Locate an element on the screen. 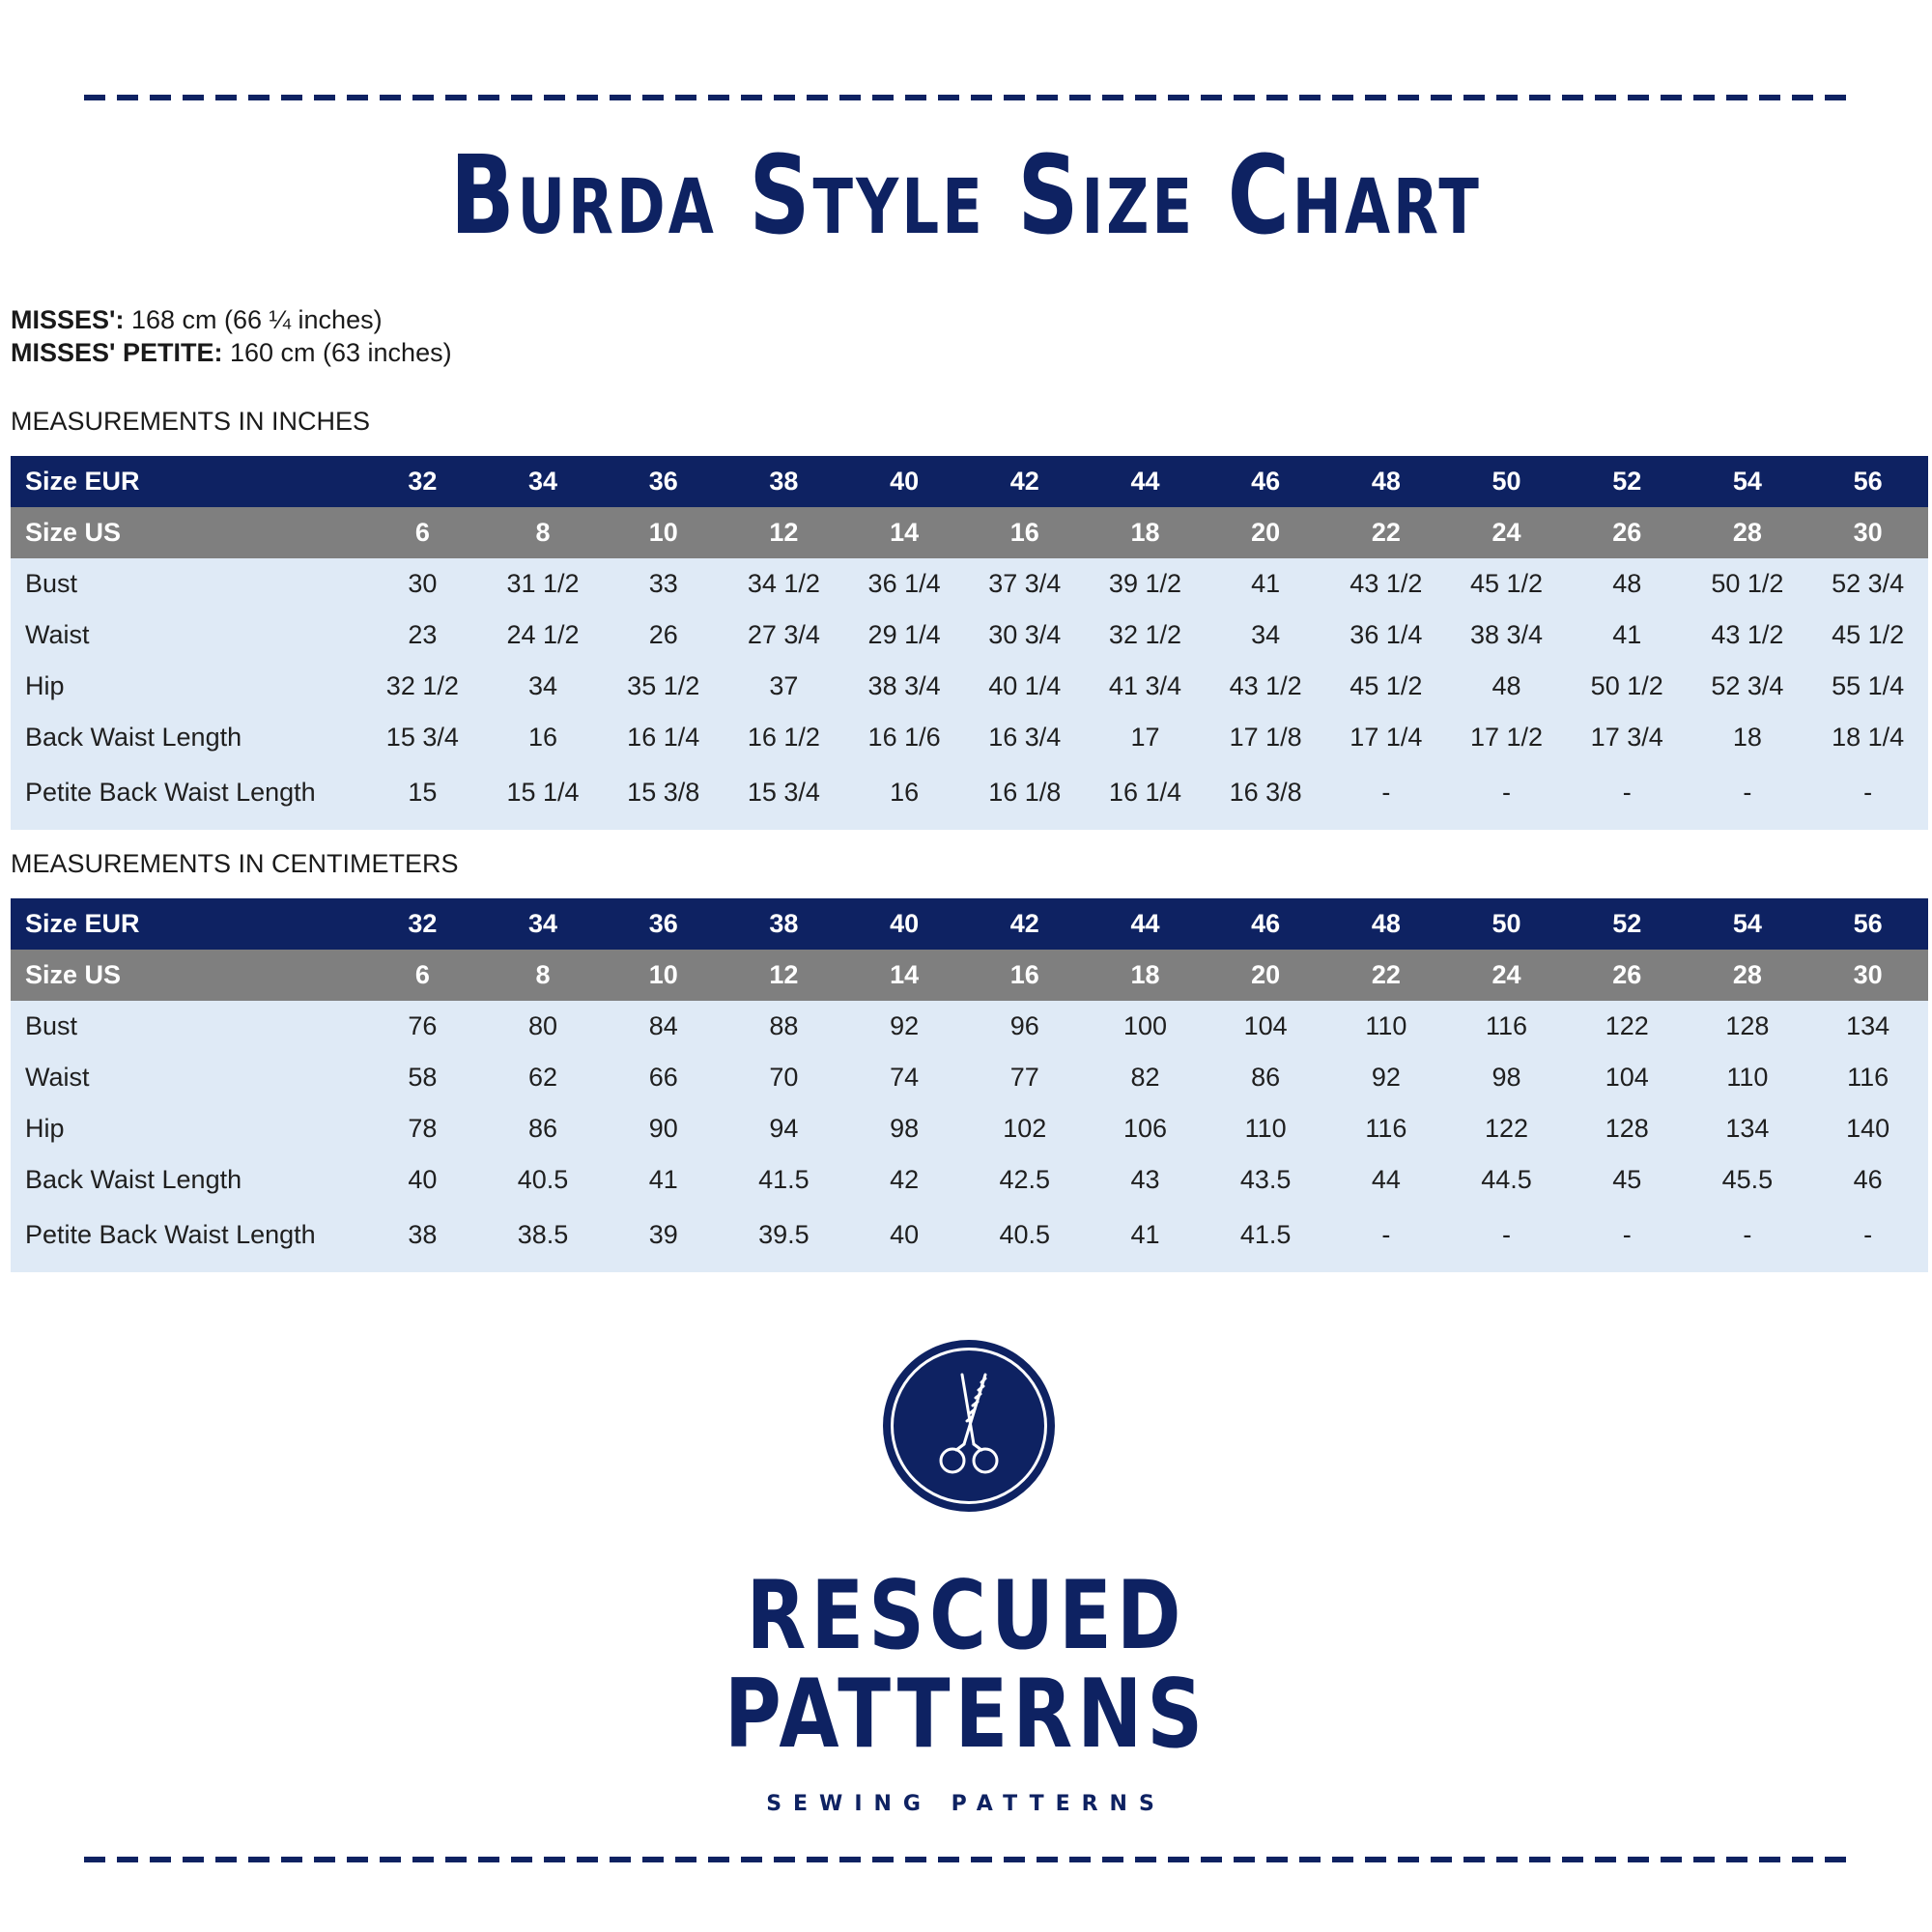  table-cell: 23 is located at coordinates (422, 635).